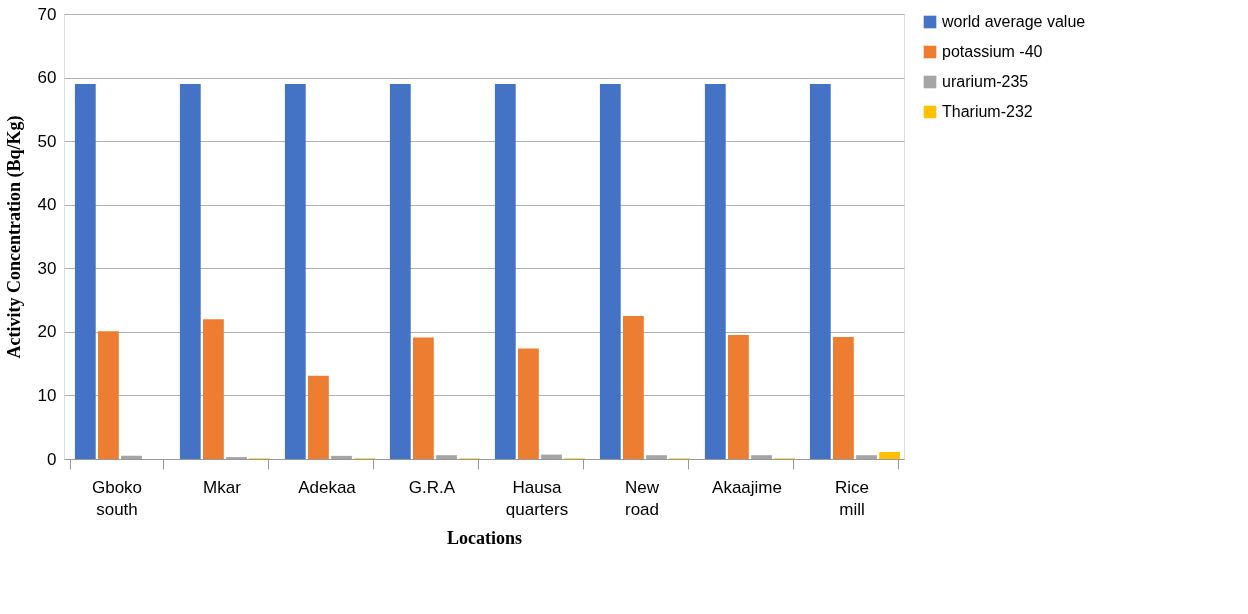  What do you see at coordinates (327, 487) in the screenshot?
I see `x-tick-label: Adekaa` at bounding box center [327, 487].